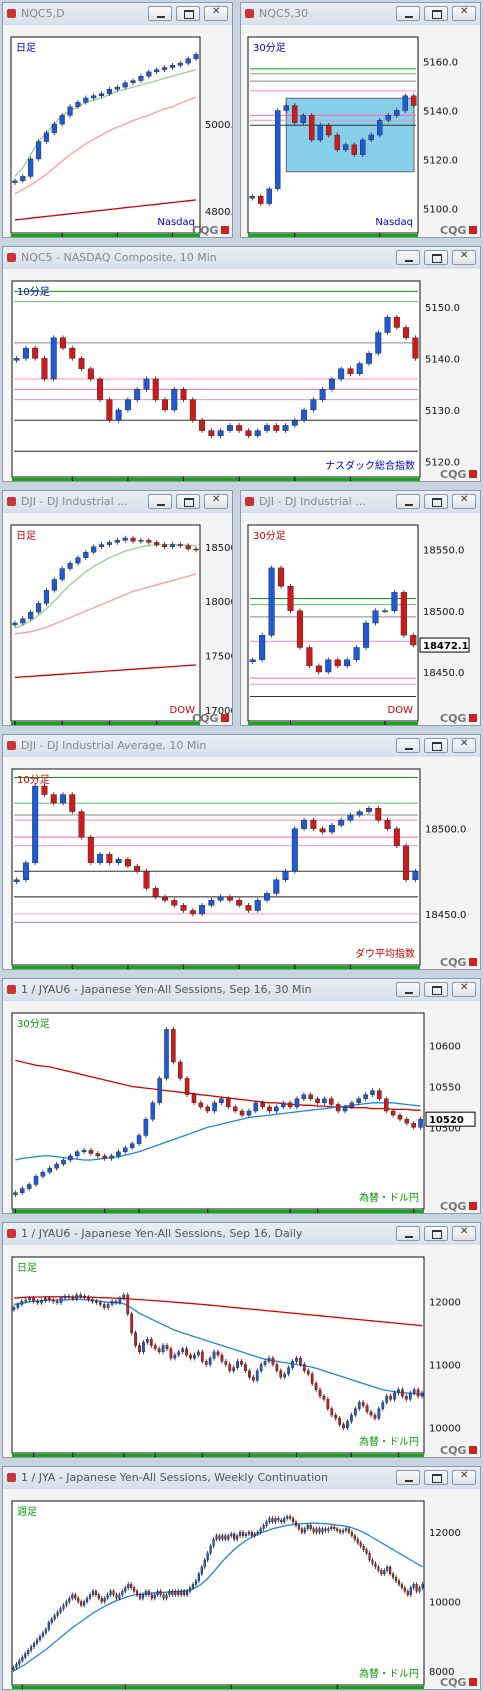 The image size is (483, 1691). What do you see at coordinates (241, 746) in the screenshot?
I see `title-bar: DJI - DJ Industrial Average, 10 Min` at bounding box center [241, 746].